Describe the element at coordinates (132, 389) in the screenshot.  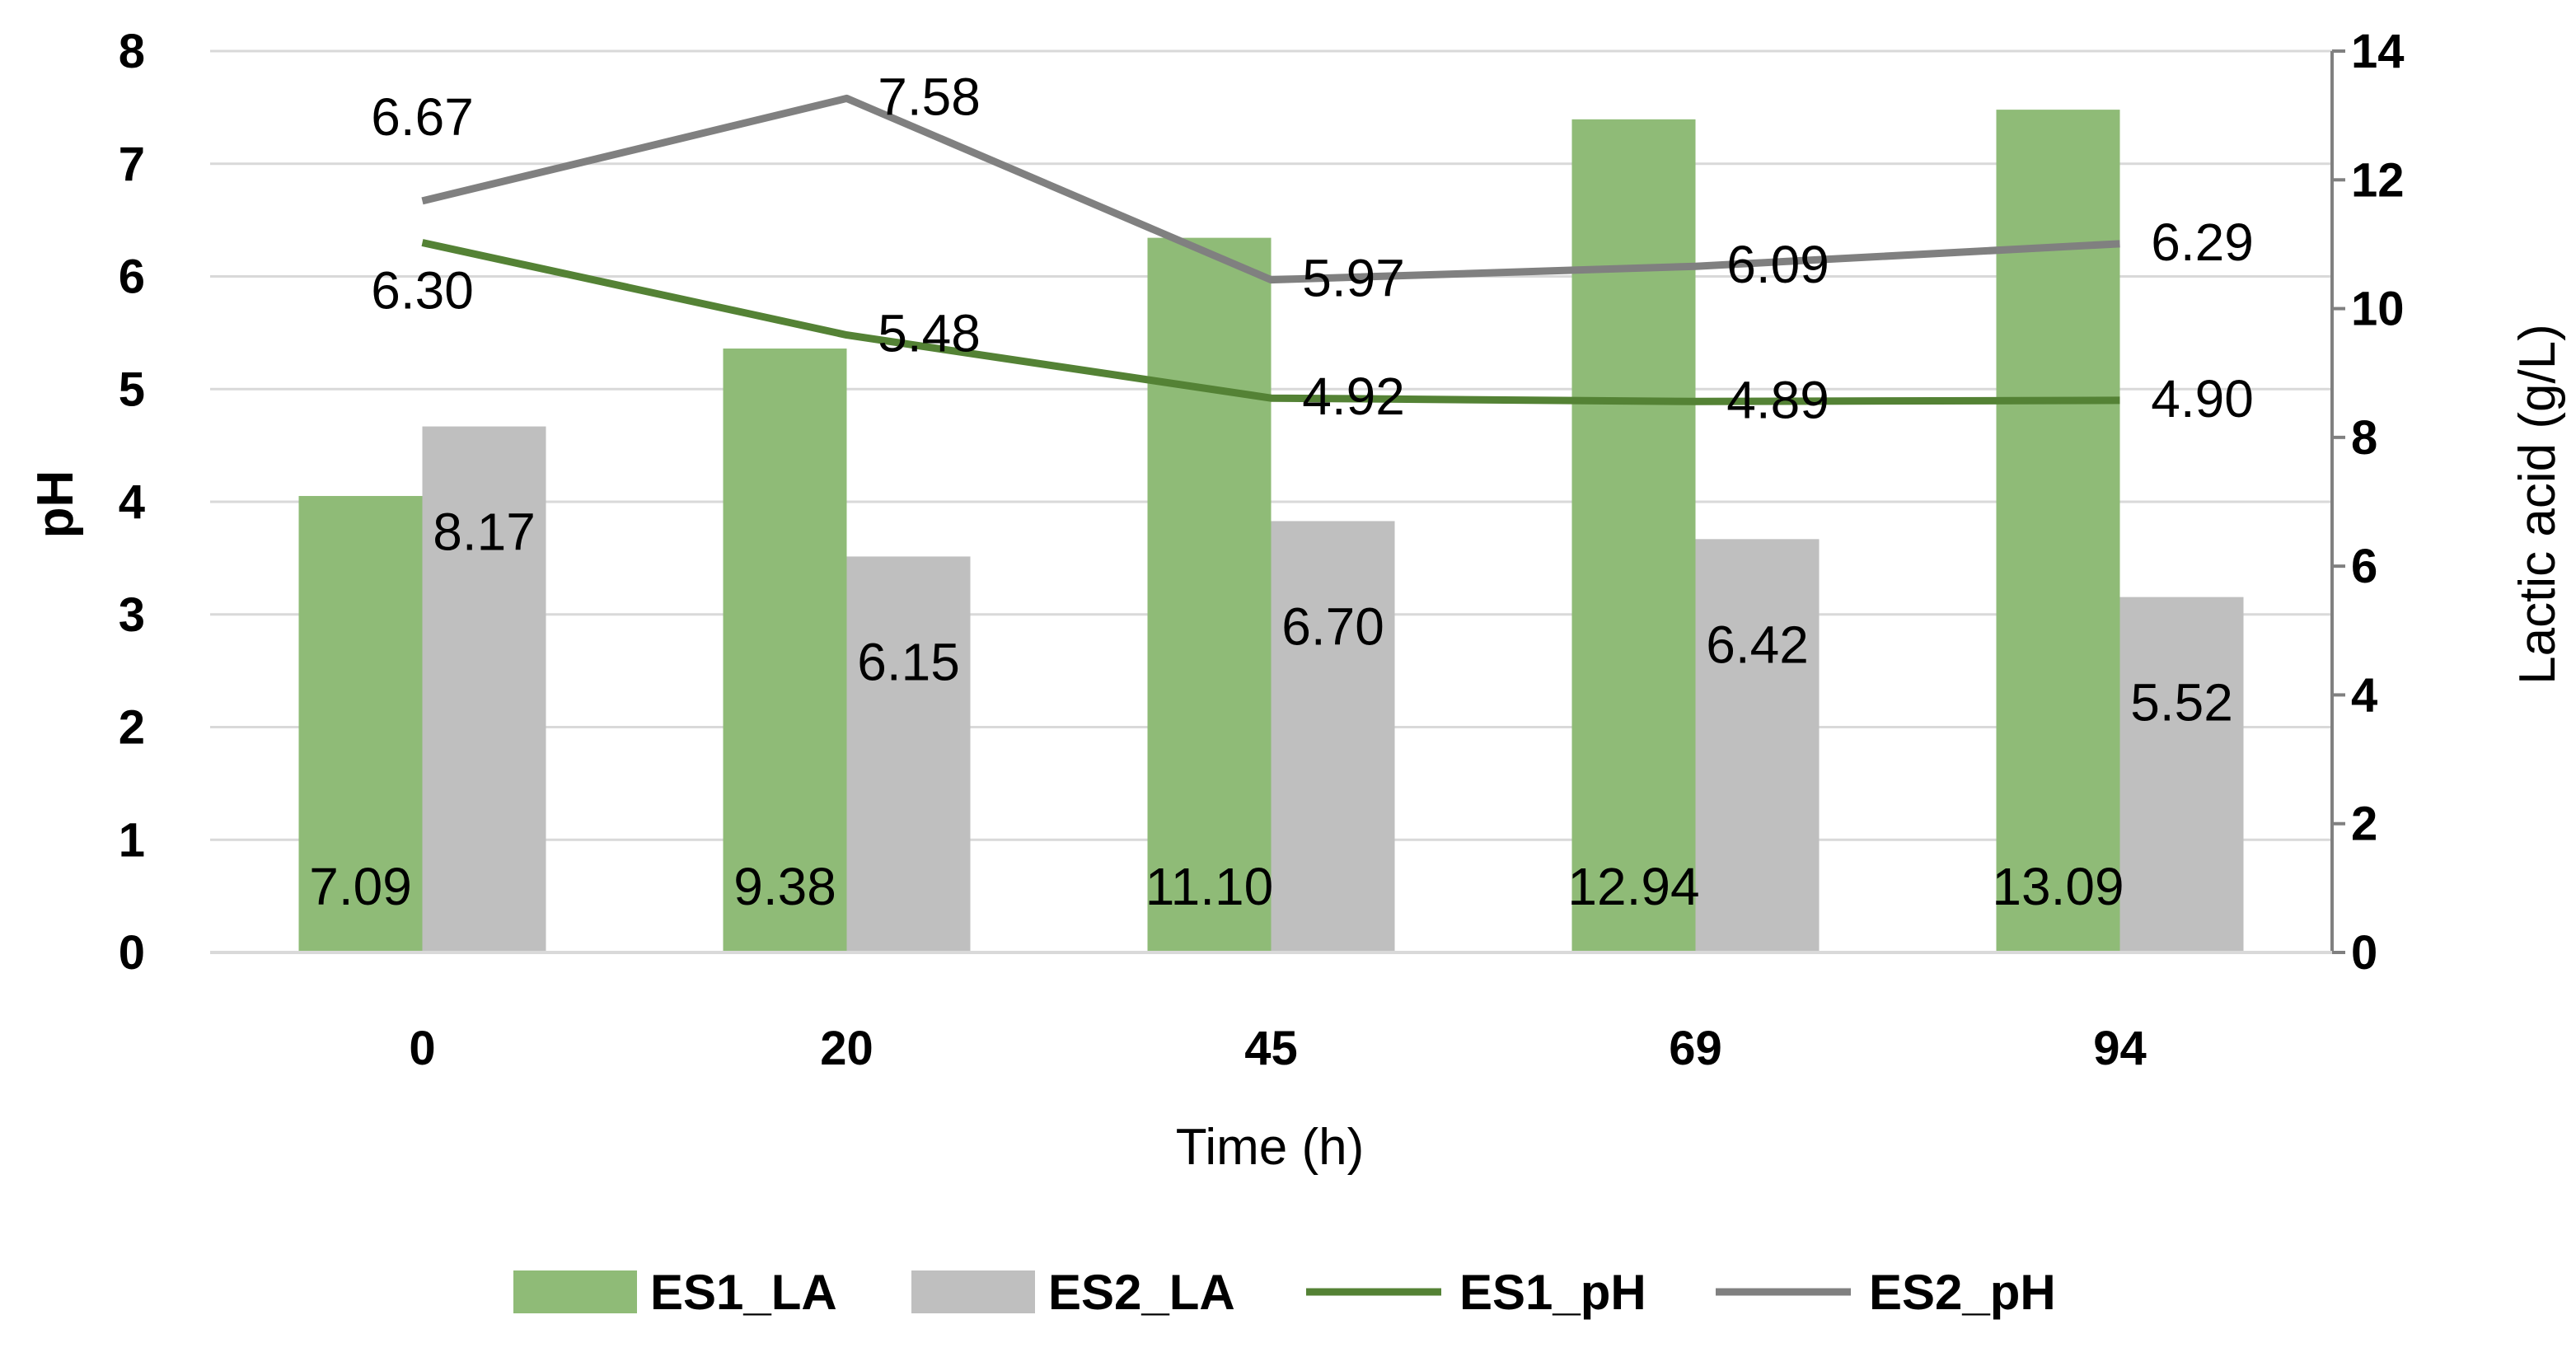
I see `y-tick-left: 5` at that location.